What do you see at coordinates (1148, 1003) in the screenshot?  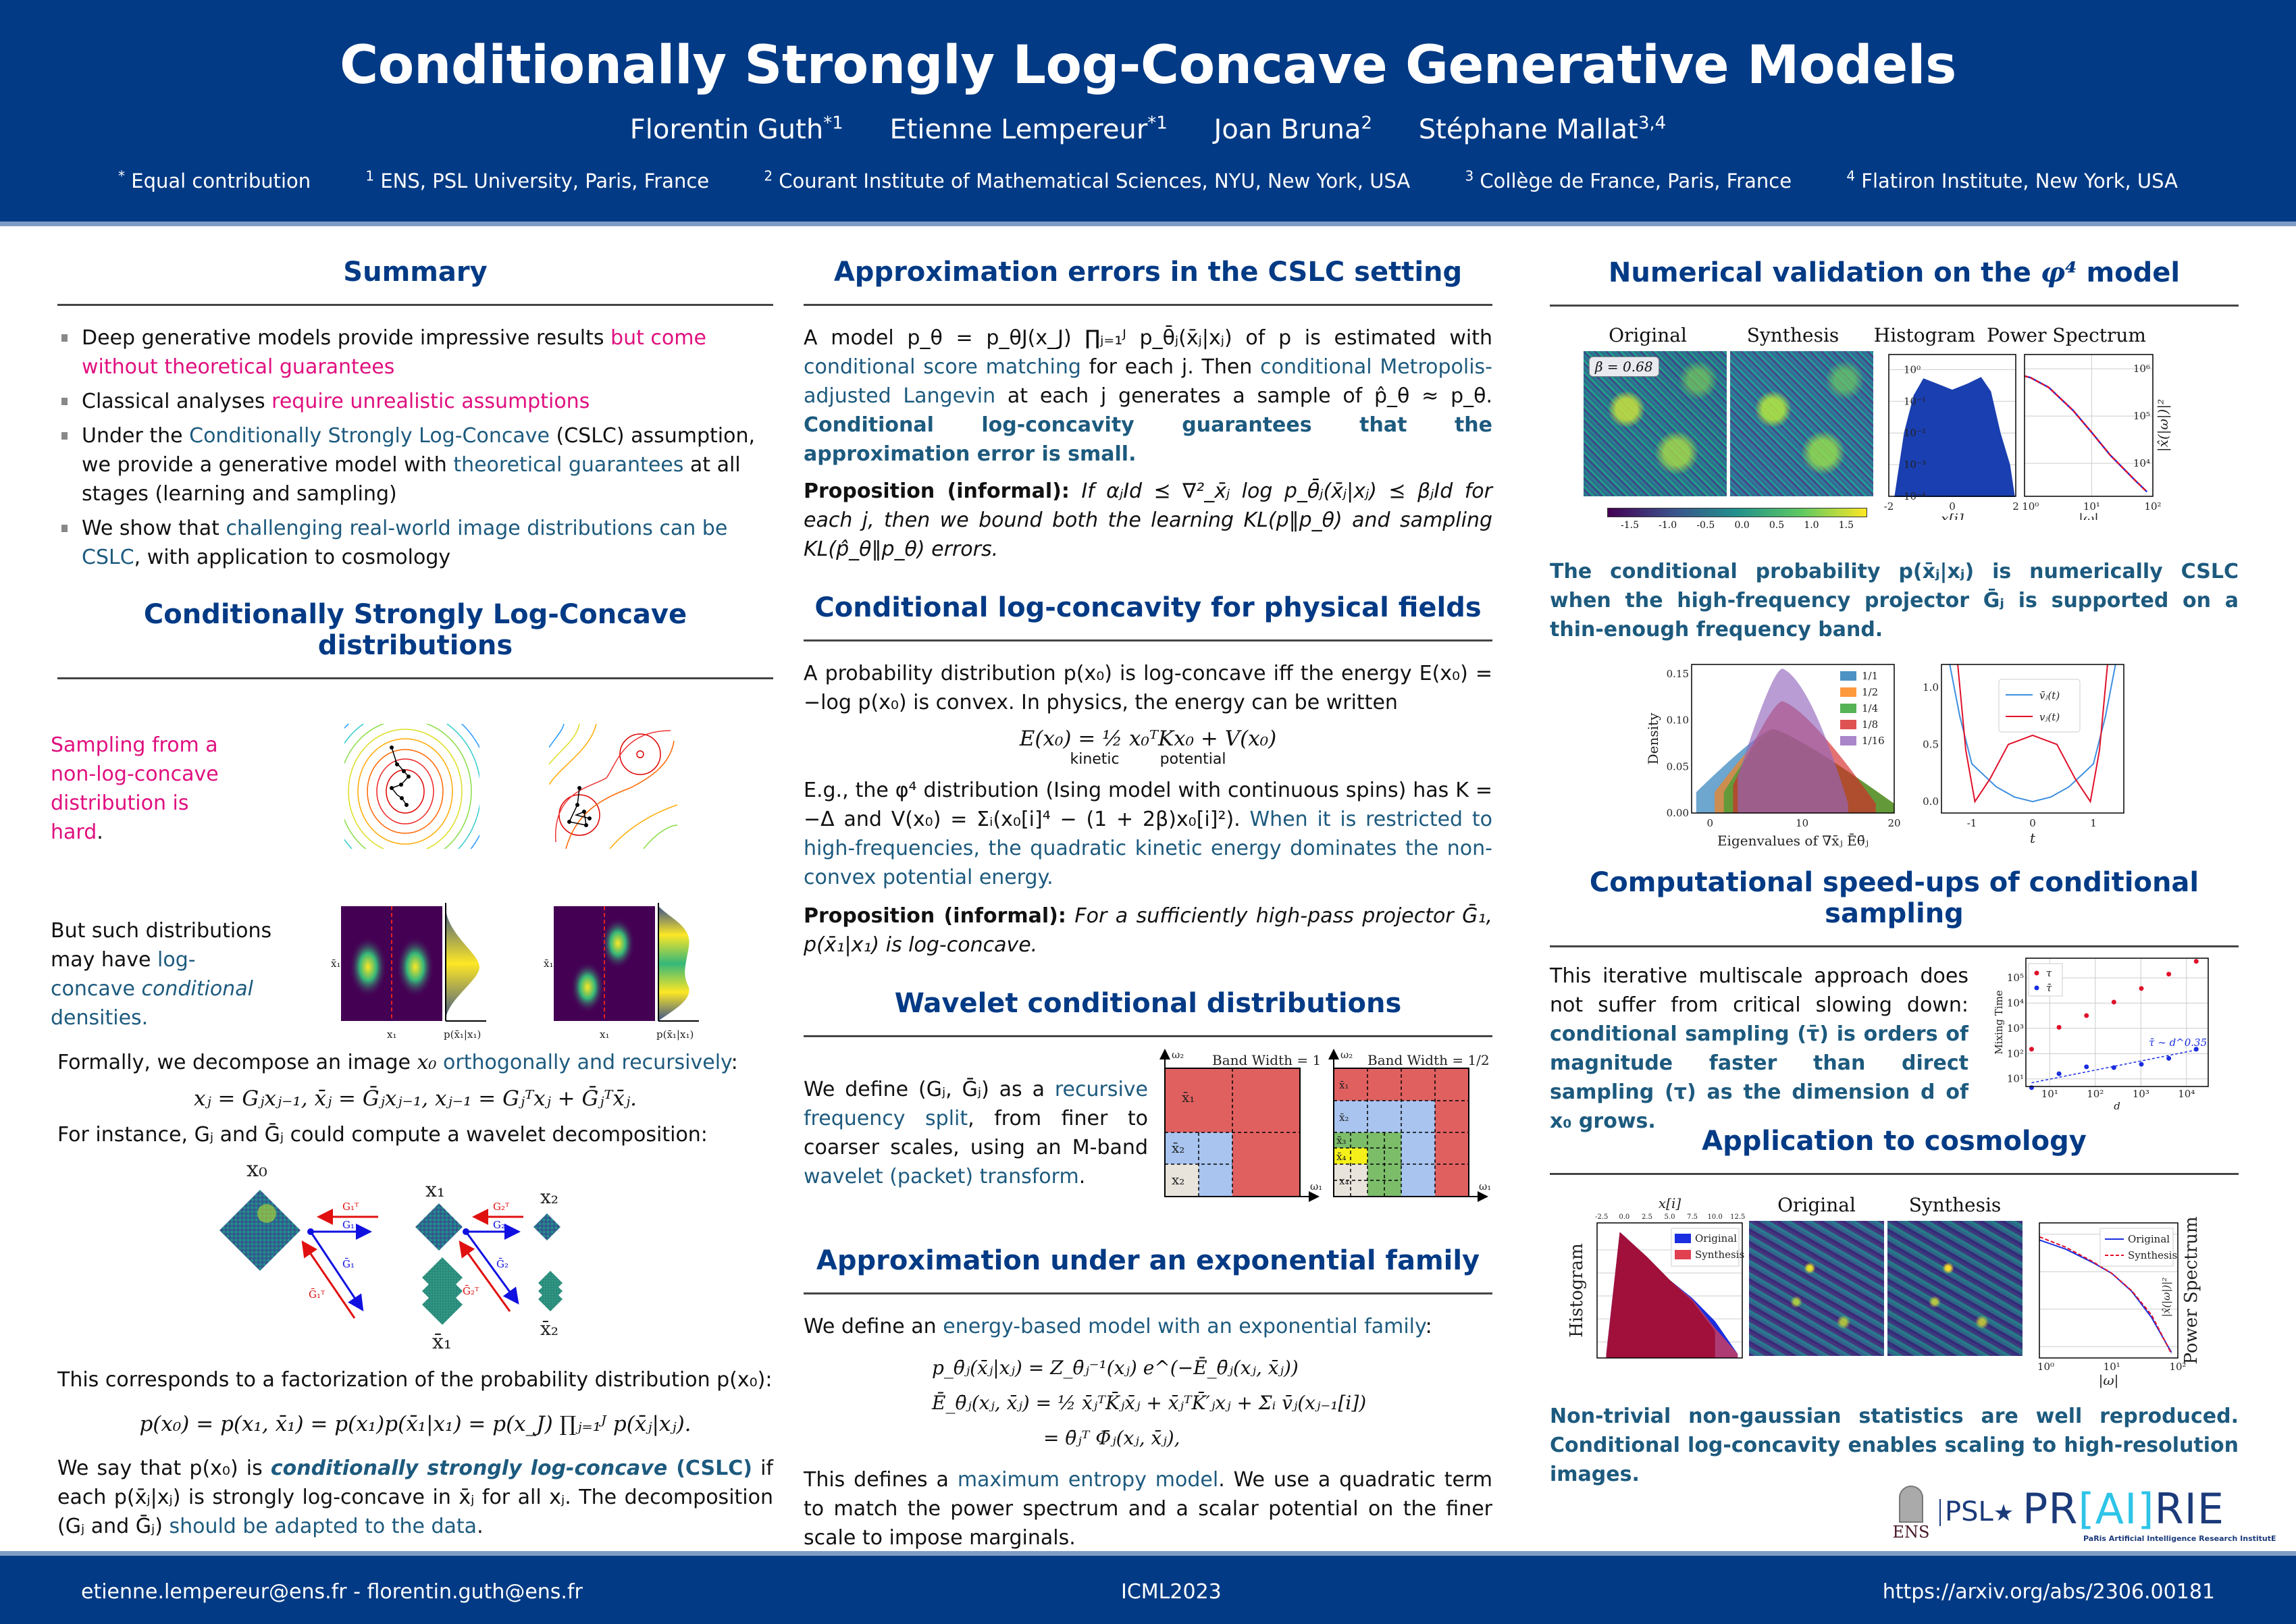 I see `section-title-wavelet: Wavelet conditional distributions` at bounding box center [1148, 1003].